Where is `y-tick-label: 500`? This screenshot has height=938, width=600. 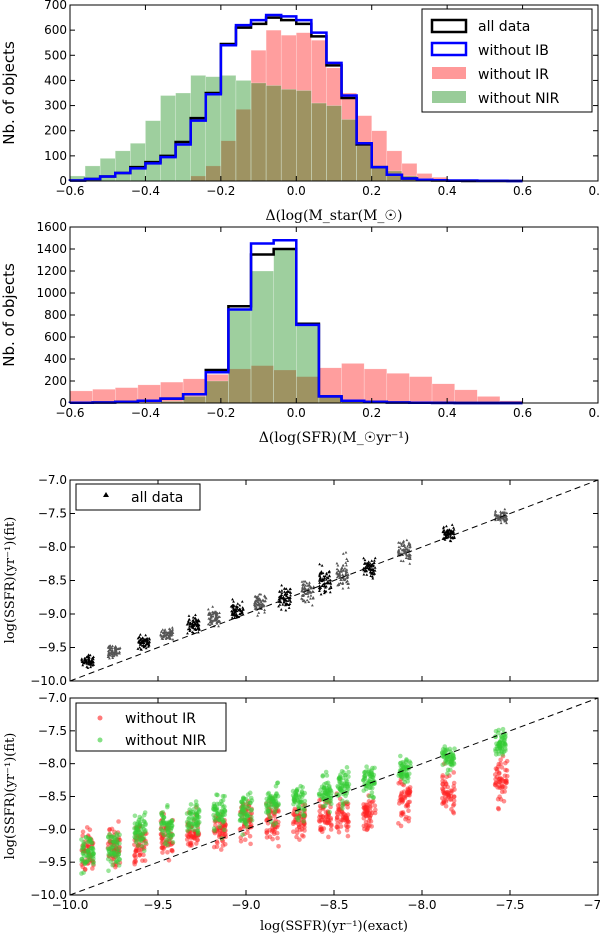
y-tick-label: 500 is located at coordinates (55, 55).